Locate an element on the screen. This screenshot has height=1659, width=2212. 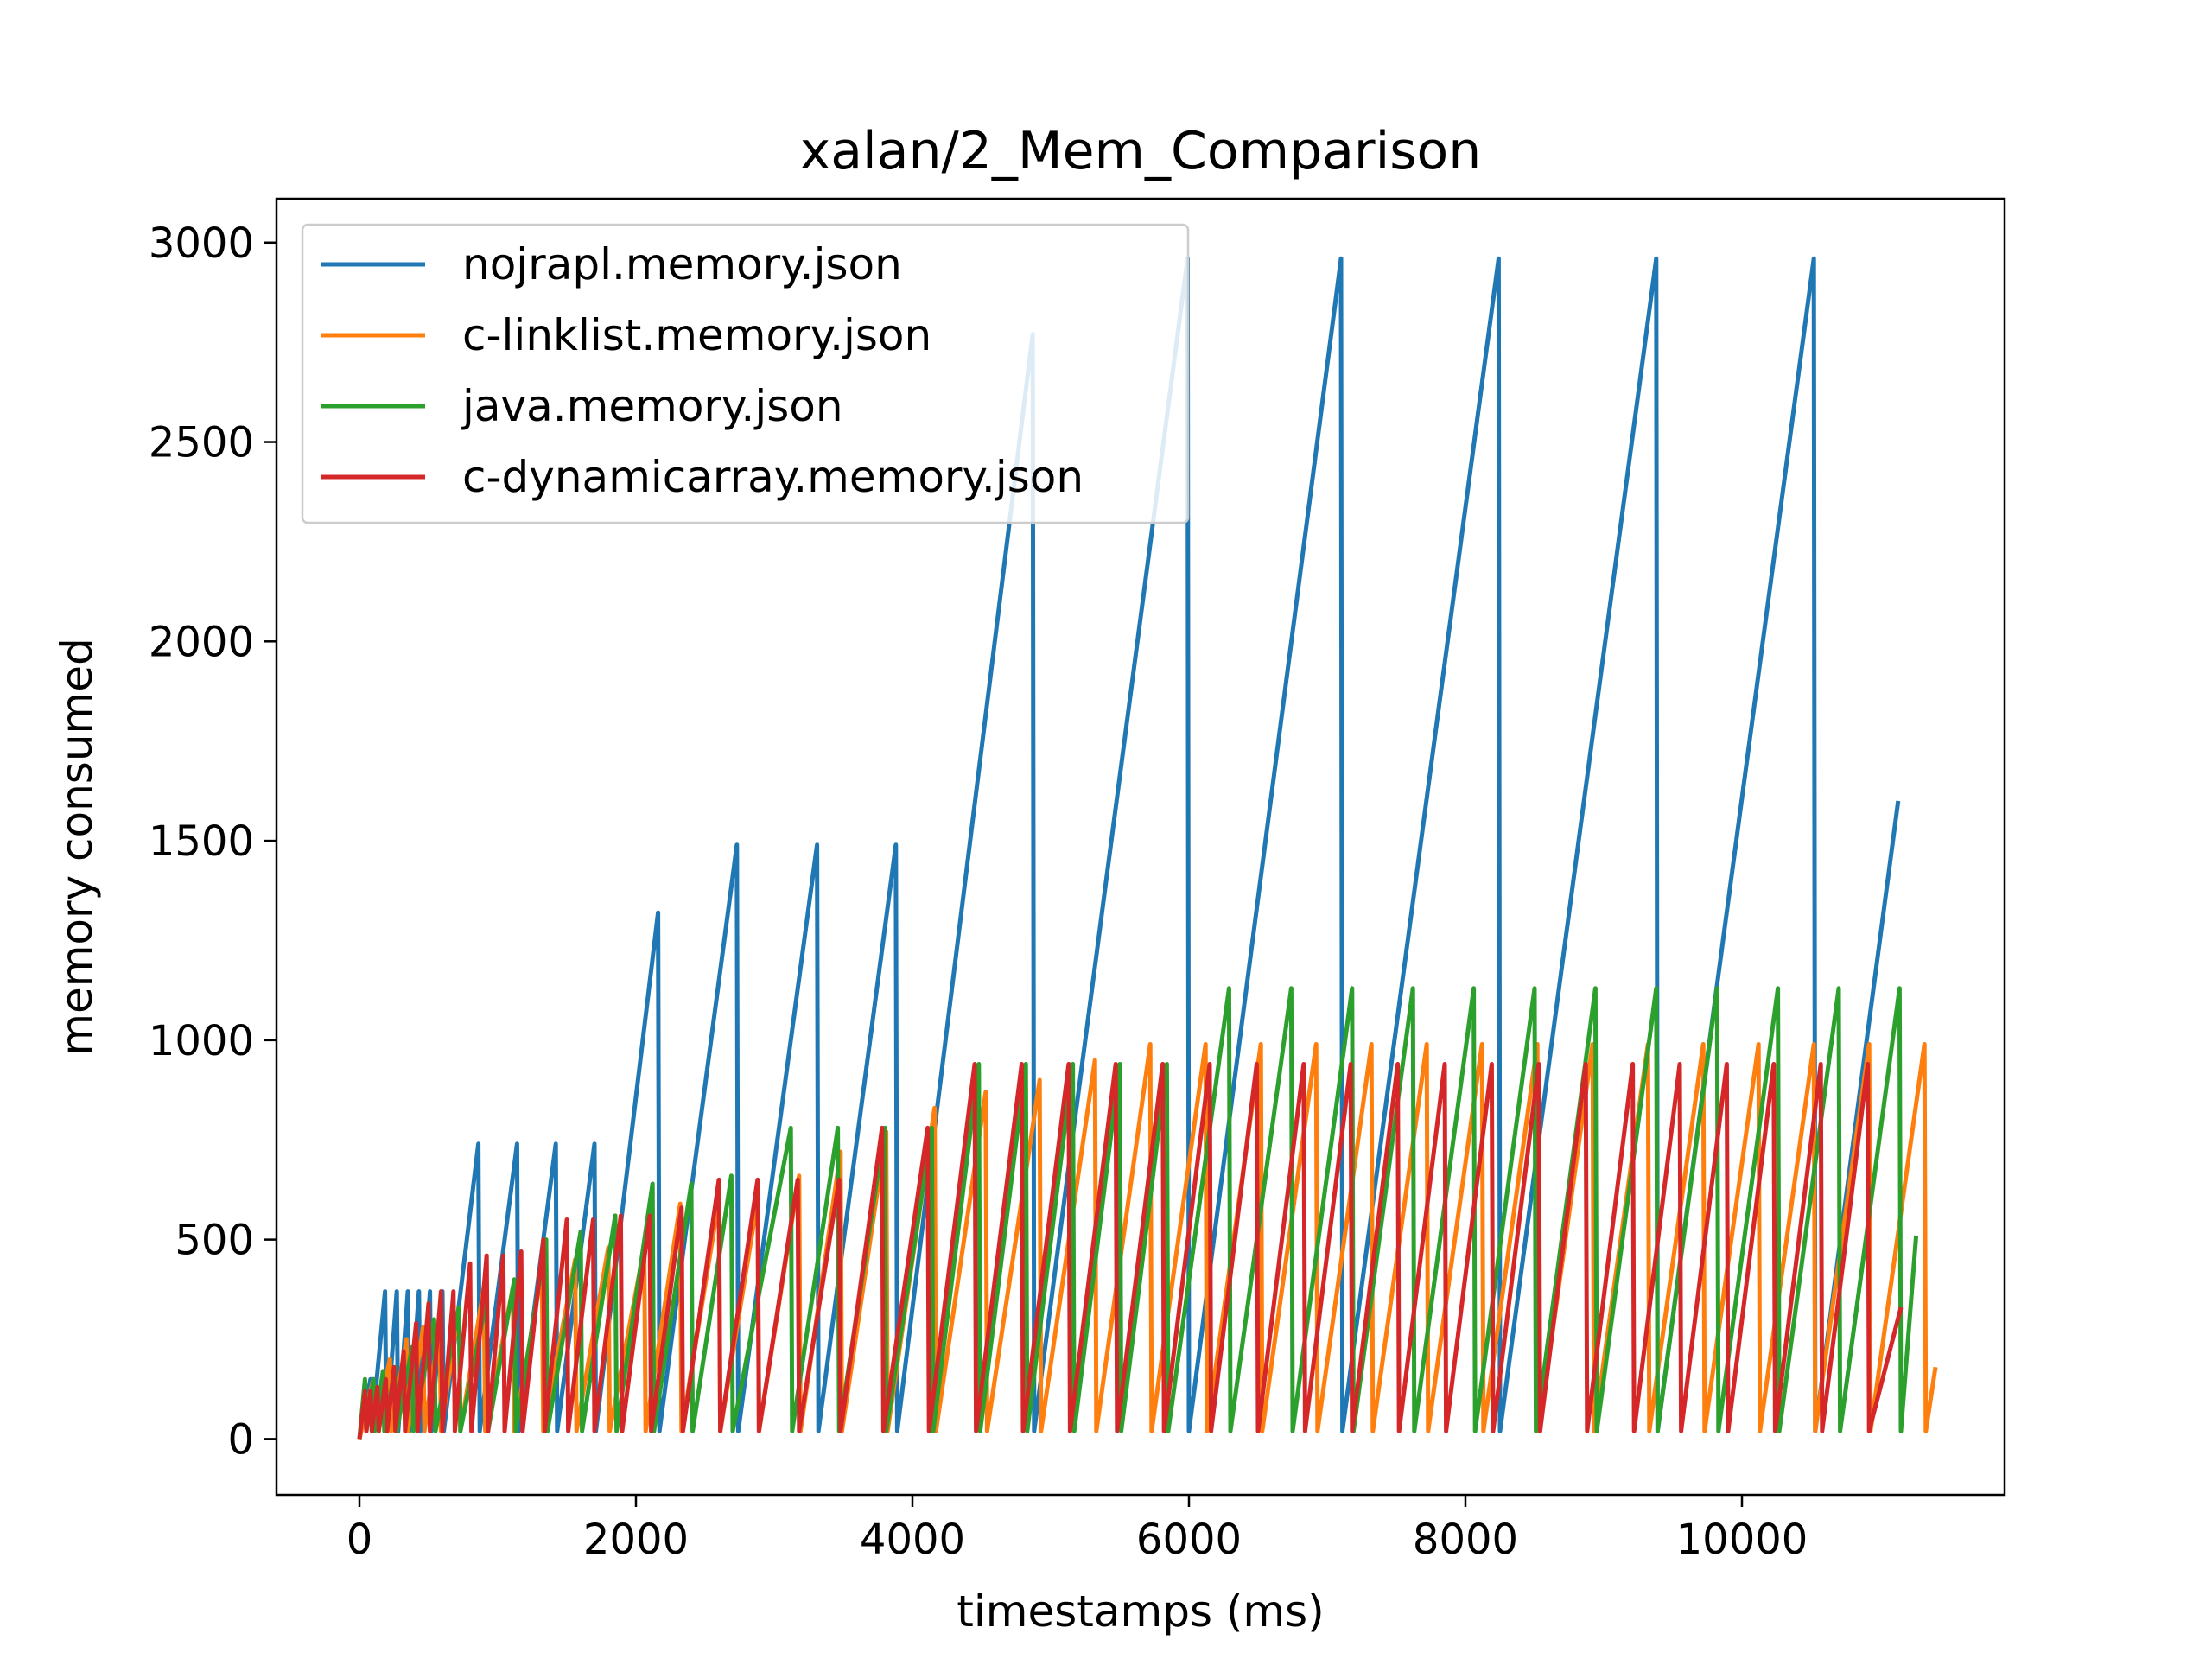
chart-title: xalan/2_Mem_Comparison is located at coordinates (1141, 151).